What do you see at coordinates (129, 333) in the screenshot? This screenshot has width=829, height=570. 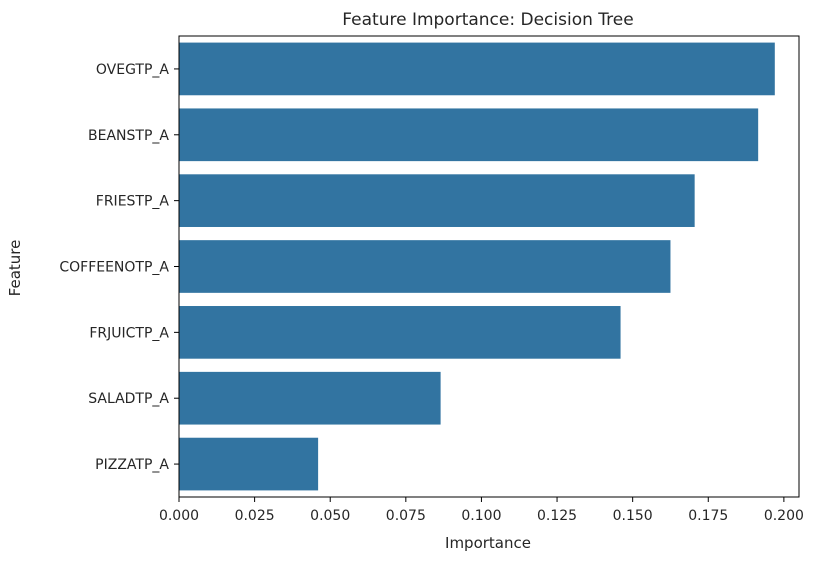 I see `y-tick-label: FRJUICTP_A` at bounding box center [129, 333].